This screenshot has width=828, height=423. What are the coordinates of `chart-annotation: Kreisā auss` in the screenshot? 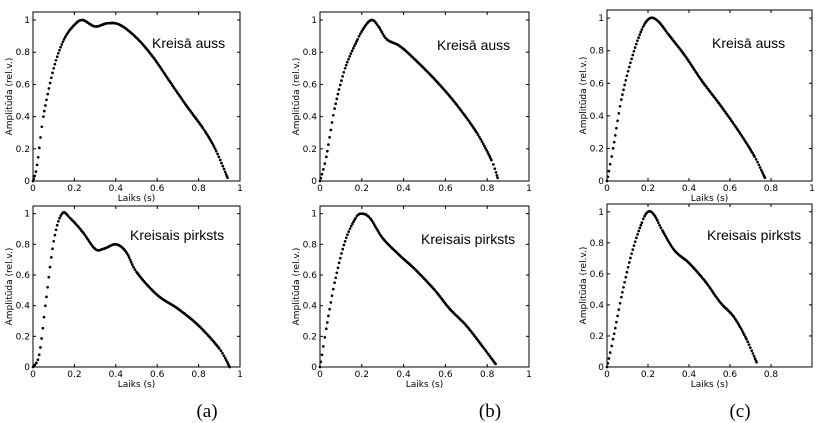 It's located at (188, 43).